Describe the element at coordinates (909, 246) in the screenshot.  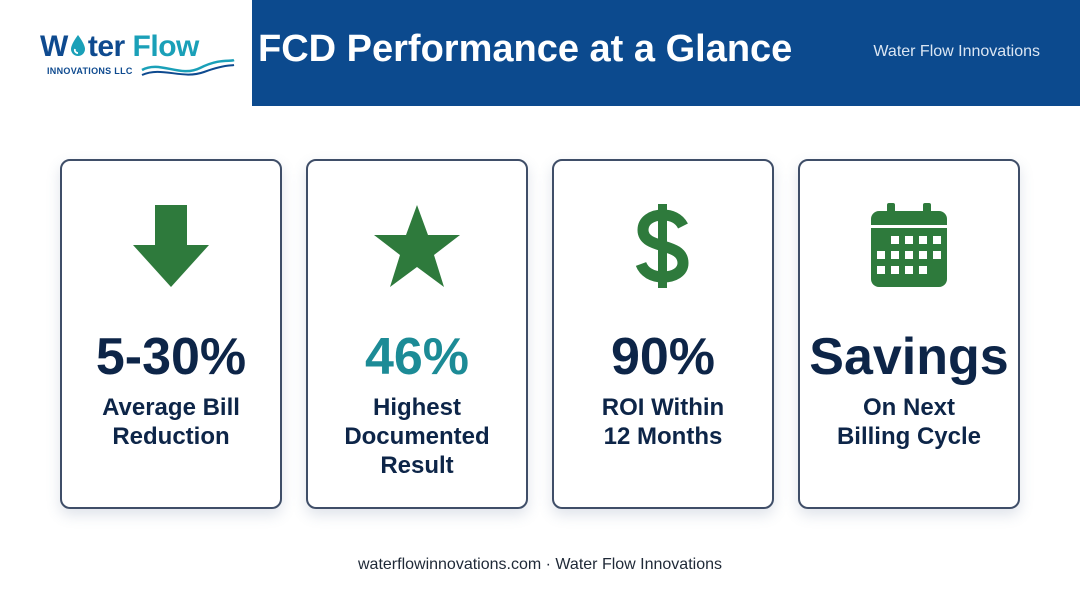
I see `calendar-icon` at that location.